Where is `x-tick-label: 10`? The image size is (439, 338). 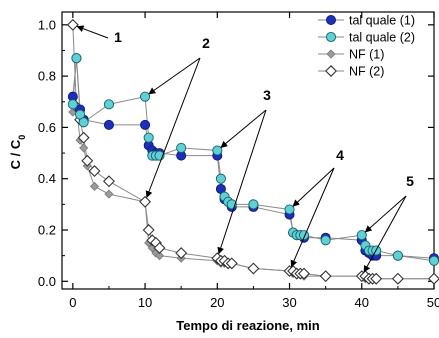
x-tick-label: 10 is located at coordinates (145, 302).